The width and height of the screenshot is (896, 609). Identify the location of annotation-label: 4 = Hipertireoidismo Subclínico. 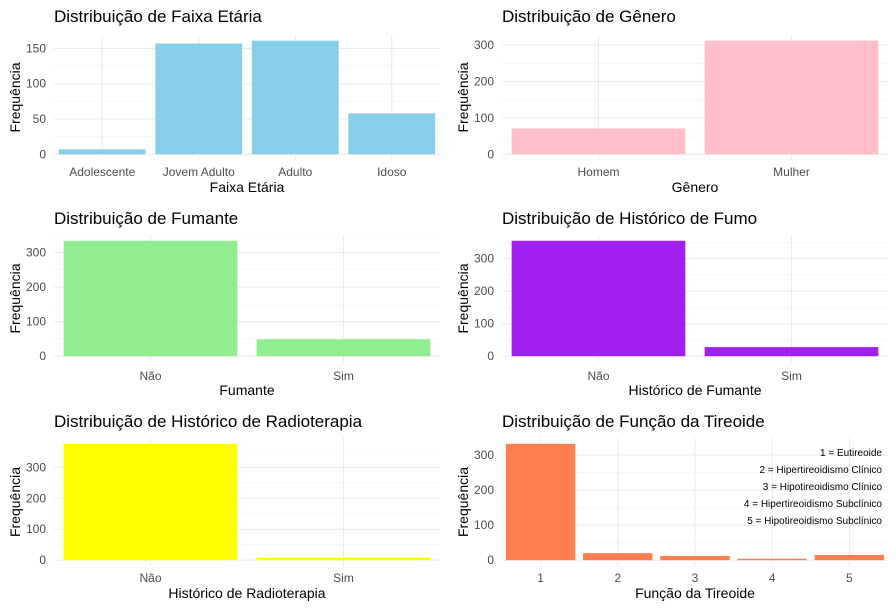
(813, 504).